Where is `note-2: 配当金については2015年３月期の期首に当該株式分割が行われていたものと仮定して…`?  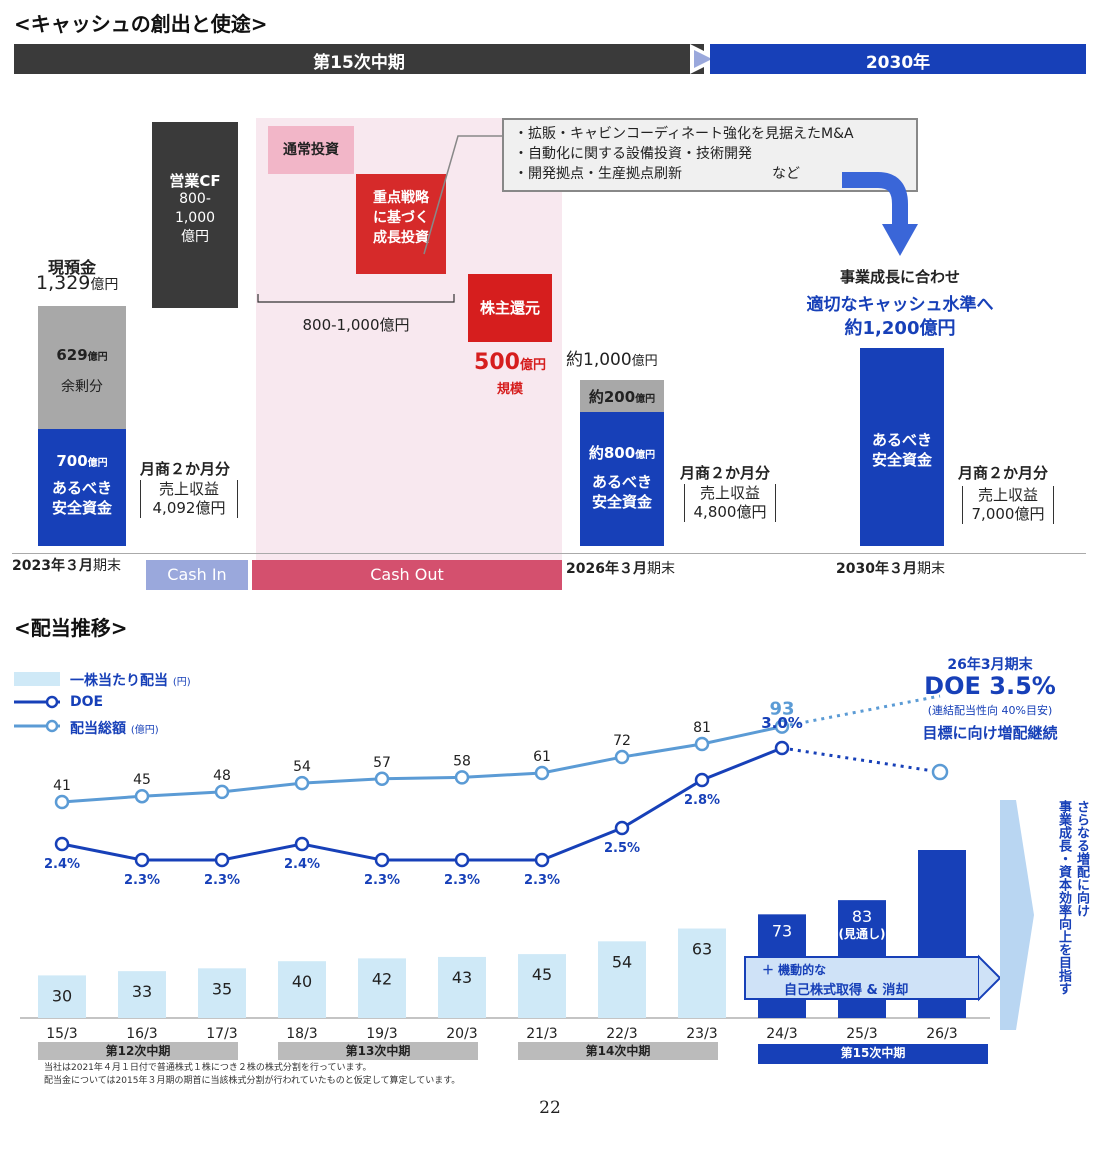
note-2: 配当金については2015年３月期の期首に当該株式分割が行われていたものと仮定して… is located at coordinates (252, 1081).